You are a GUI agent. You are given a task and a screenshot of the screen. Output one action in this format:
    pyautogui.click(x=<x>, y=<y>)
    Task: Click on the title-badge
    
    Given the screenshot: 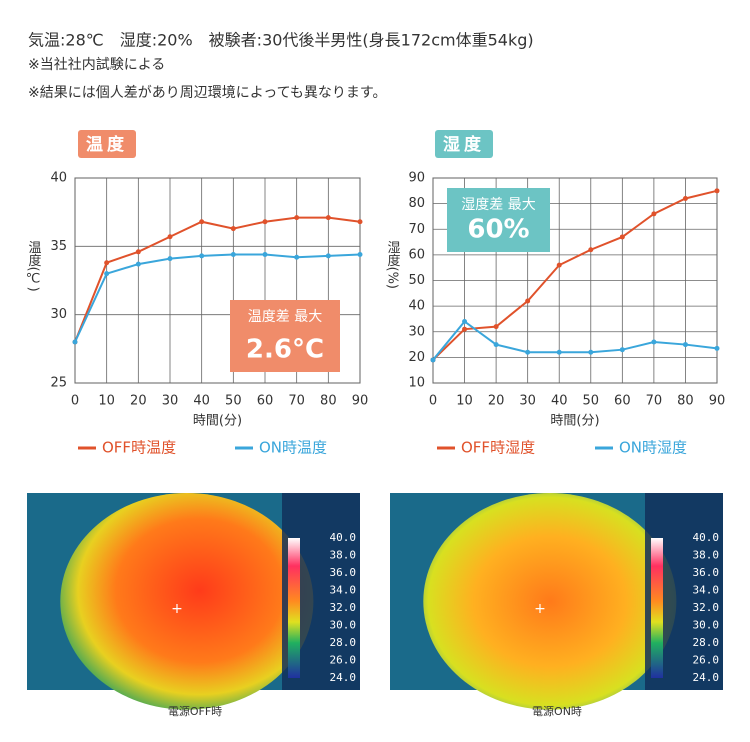 What is the action you would take?
    pyautogui.click(x=107, y=144)
    